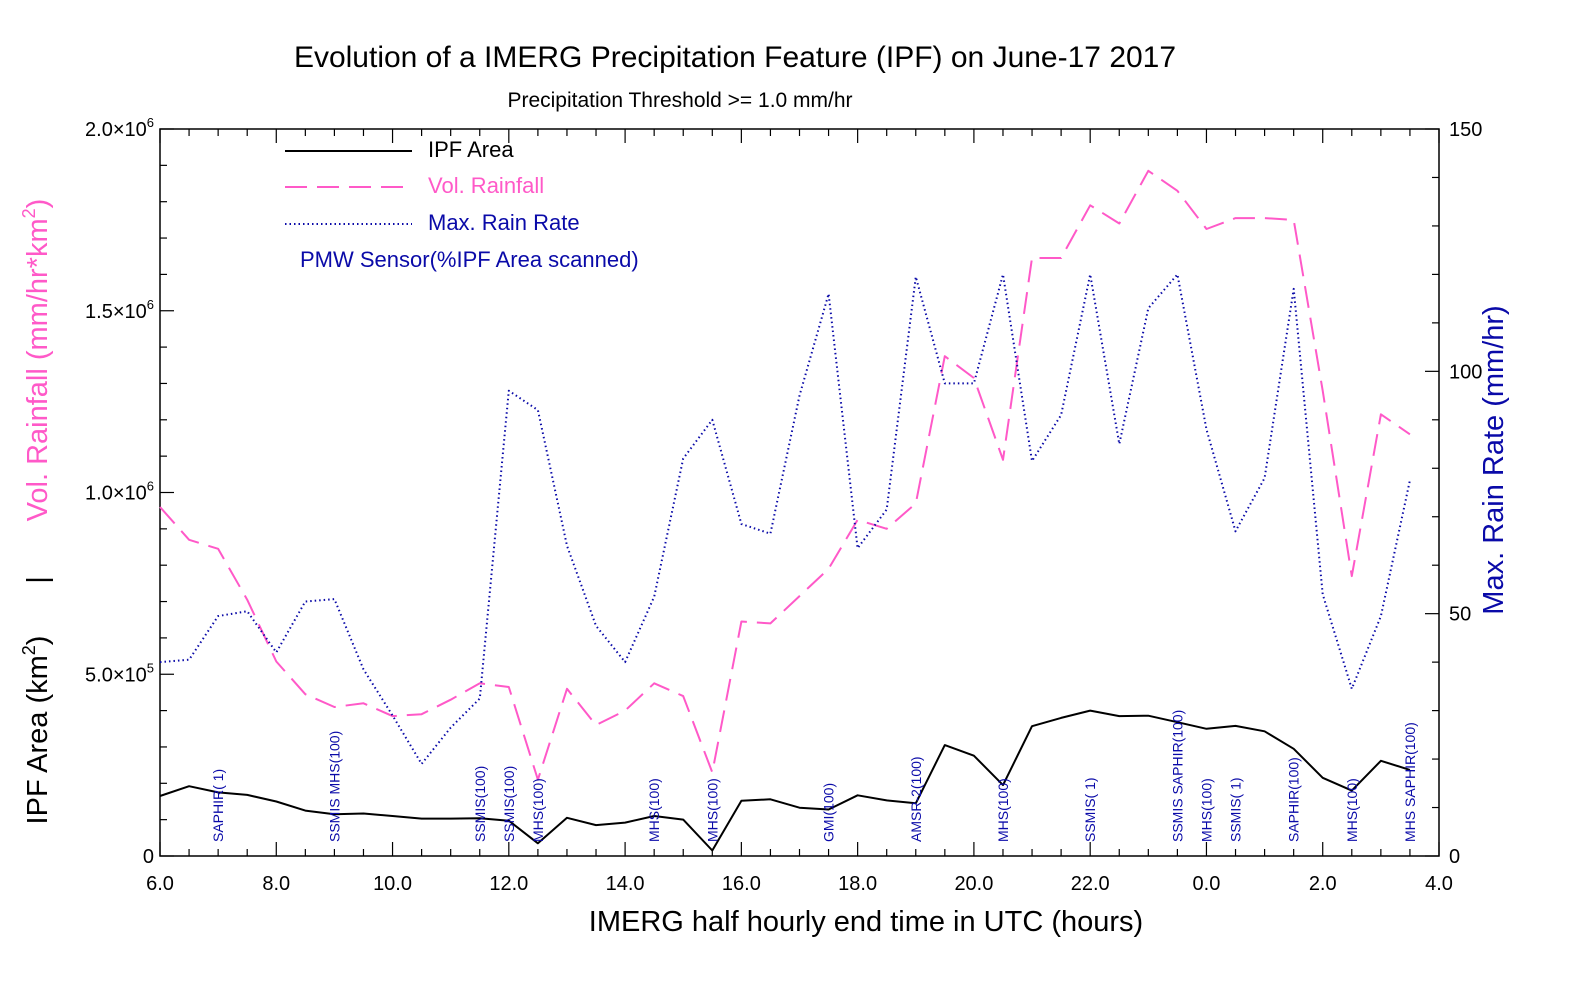 Image resolution: width=1574 pixels, height=983 pixels. I want to click on legend-label-vol-rainfall: Vol. Rainfall, so click(486, 185).